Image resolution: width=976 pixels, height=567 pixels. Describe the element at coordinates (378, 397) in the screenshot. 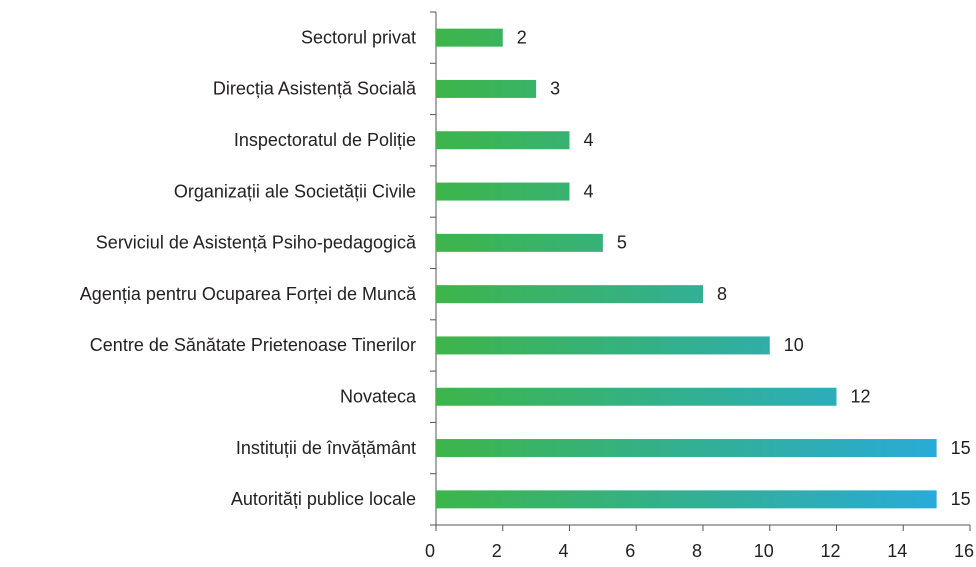

I see `y-tick-label: Novateca` at that location.